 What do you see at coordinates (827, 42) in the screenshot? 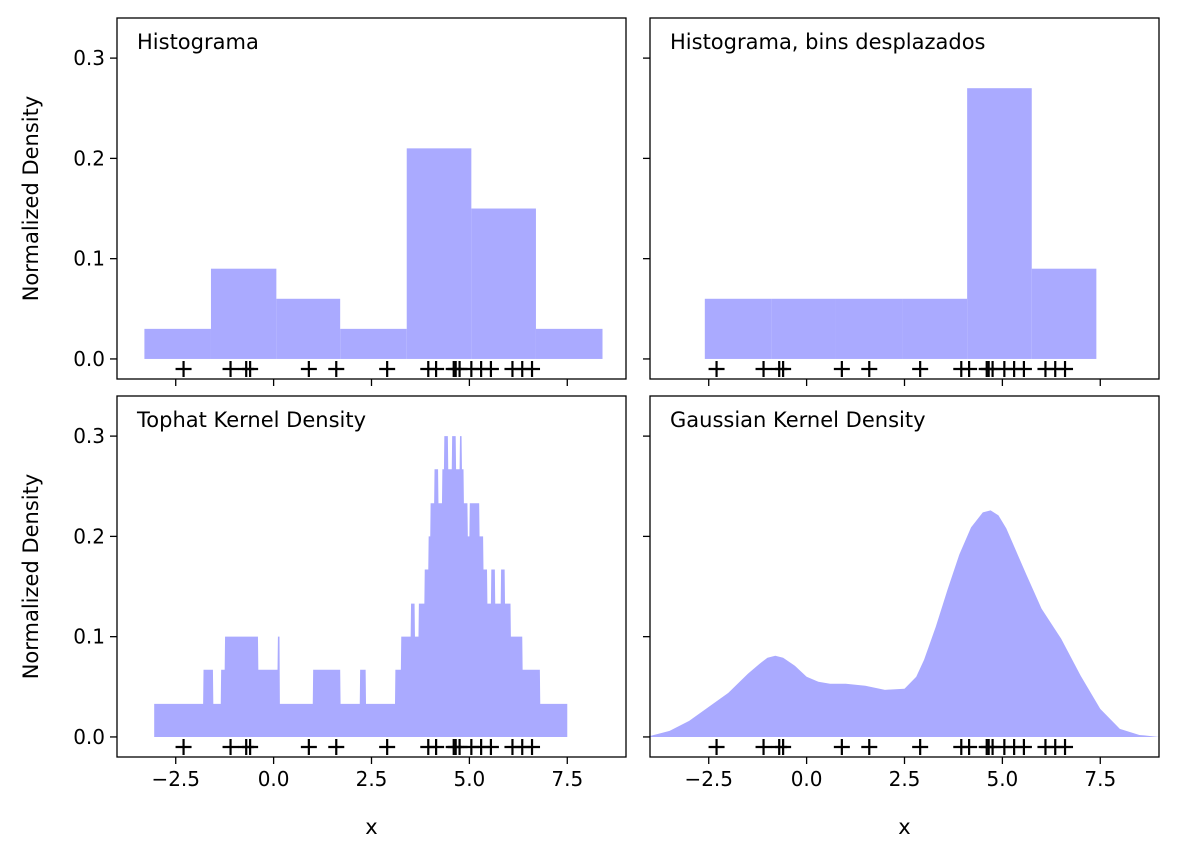
I see `panel-title: Histograma, bins desplazados` at bounding box center [827, 42].